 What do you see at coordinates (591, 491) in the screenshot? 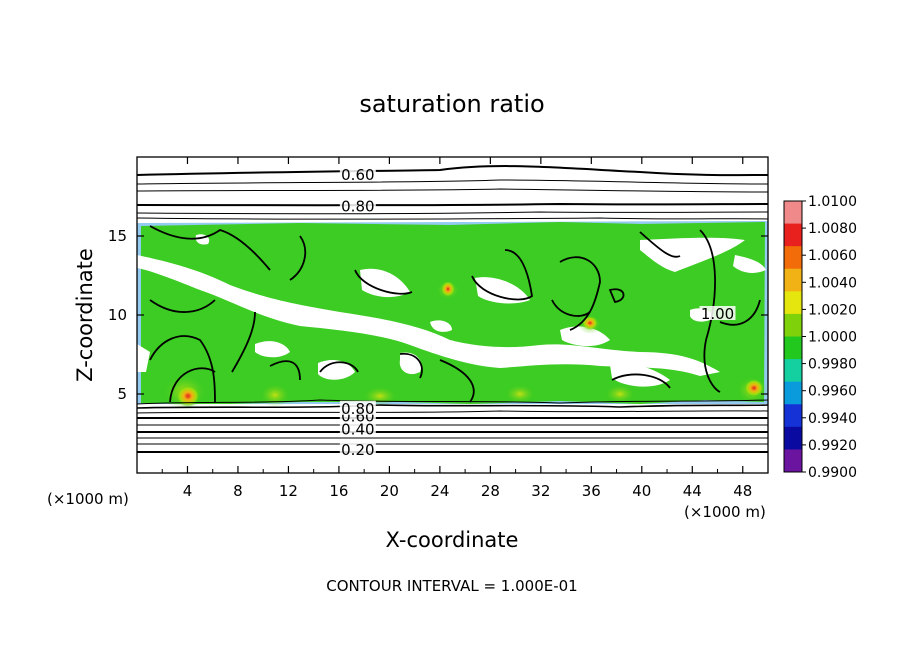
I see `x-tick-label: 36` at bounding box center [591, 491].